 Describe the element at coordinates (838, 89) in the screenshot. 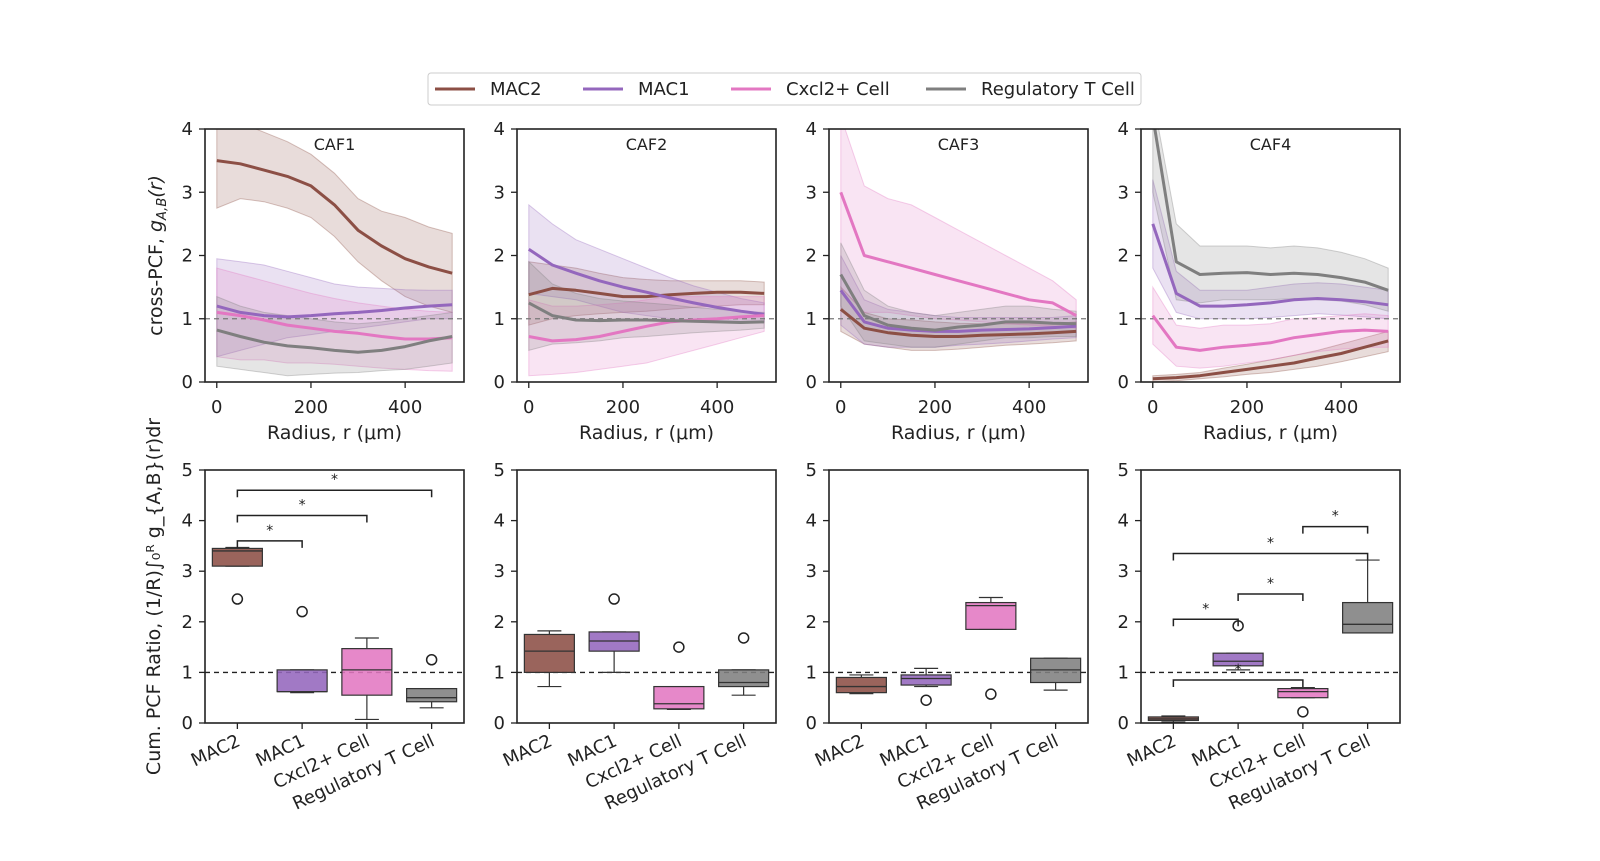

I see `legend-label-2: Cxcl2+ Cell` at that location.